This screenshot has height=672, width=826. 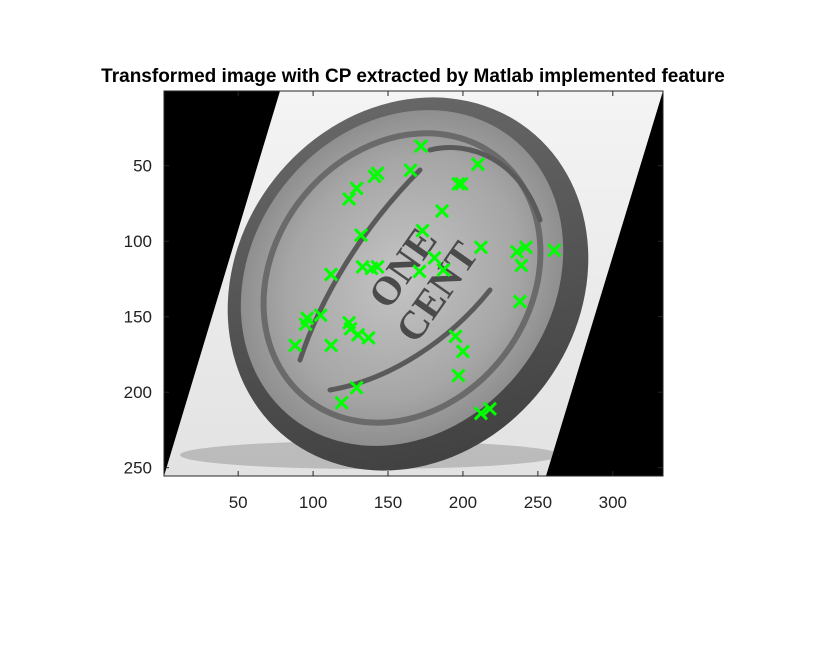 I want to click on y-tick-label: 100, so click(x=138, y=241).